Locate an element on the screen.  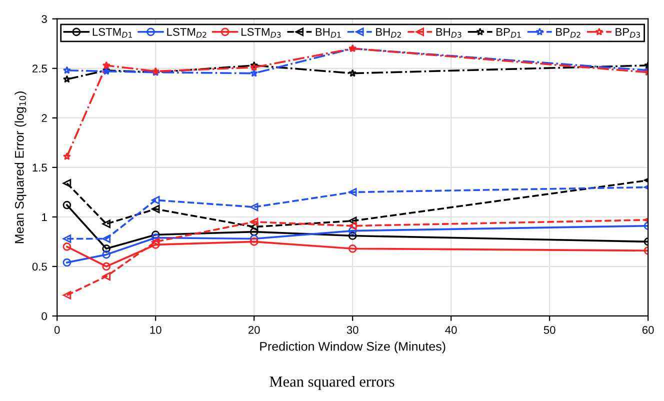
legend-label: LSTM$_{D3}$ is located at coordinates (261, 33).